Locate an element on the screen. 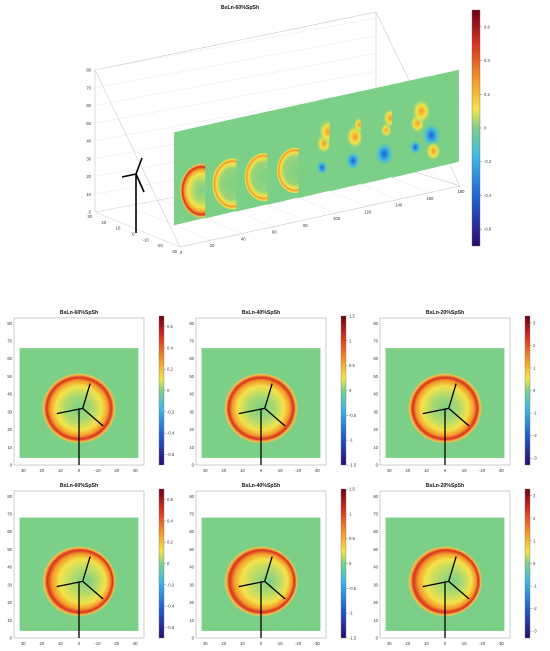 The height and width of the screenshot is (651, 550). x-tick-label: 40 is located at coordinates (243, 238).